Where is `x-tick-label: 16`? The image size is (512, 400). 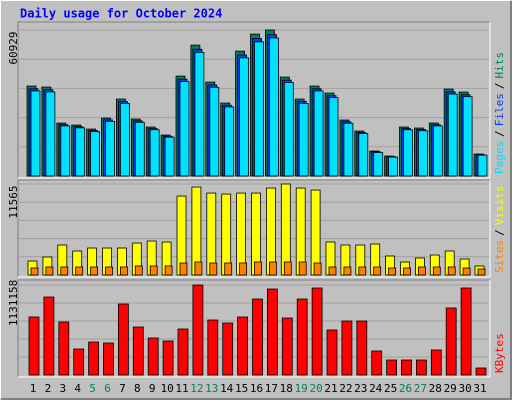 x-tick-label: 16 is located at coordinates (256, 388).